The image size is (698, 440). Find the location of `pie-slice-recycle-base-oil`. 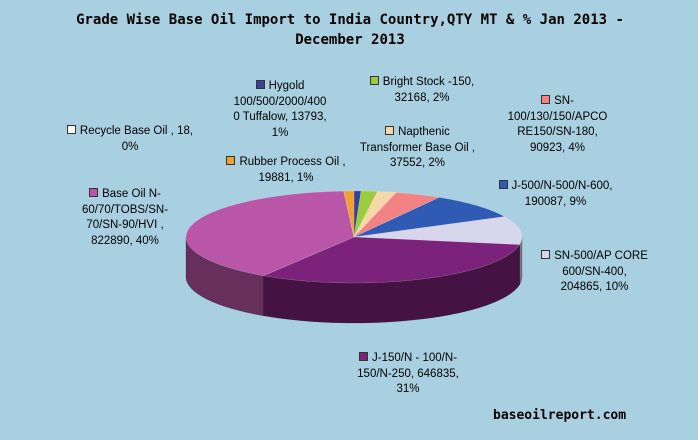

pie-slice-recycle-base-oil is located at coordinates (349, 214).